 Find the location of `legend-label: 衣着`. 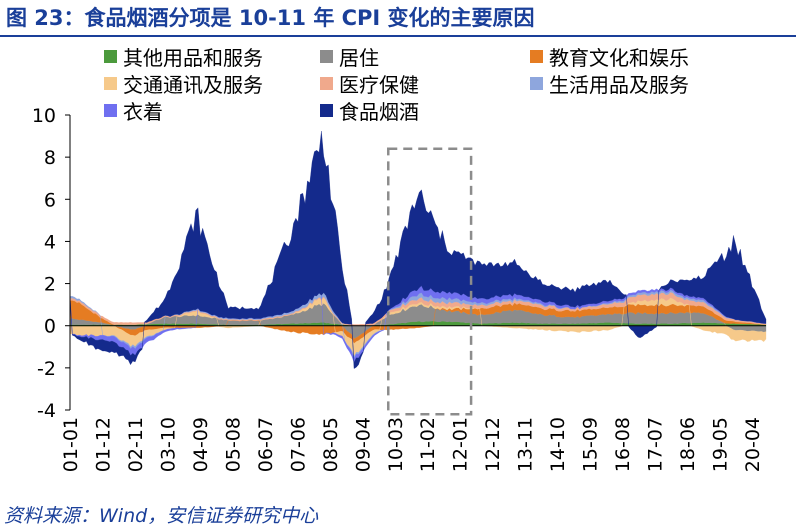

legend-label: 衣着 is located at coordinates (143, 112).